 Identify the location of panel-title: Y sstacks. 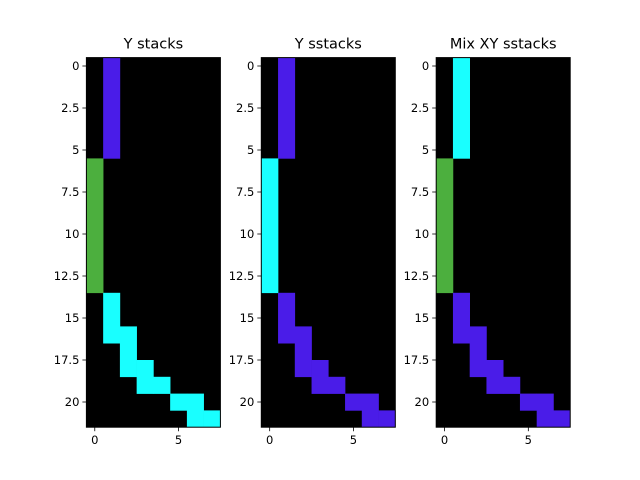
(328, 45).